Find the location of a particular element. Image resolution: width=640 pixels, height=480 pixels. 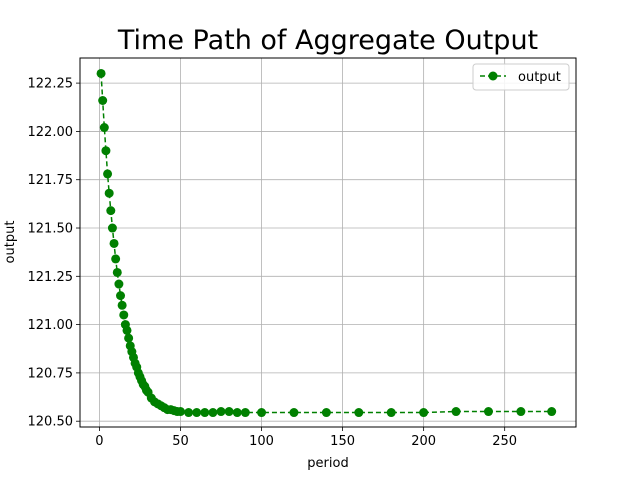

legend: output is located at coordinates (521, 77).